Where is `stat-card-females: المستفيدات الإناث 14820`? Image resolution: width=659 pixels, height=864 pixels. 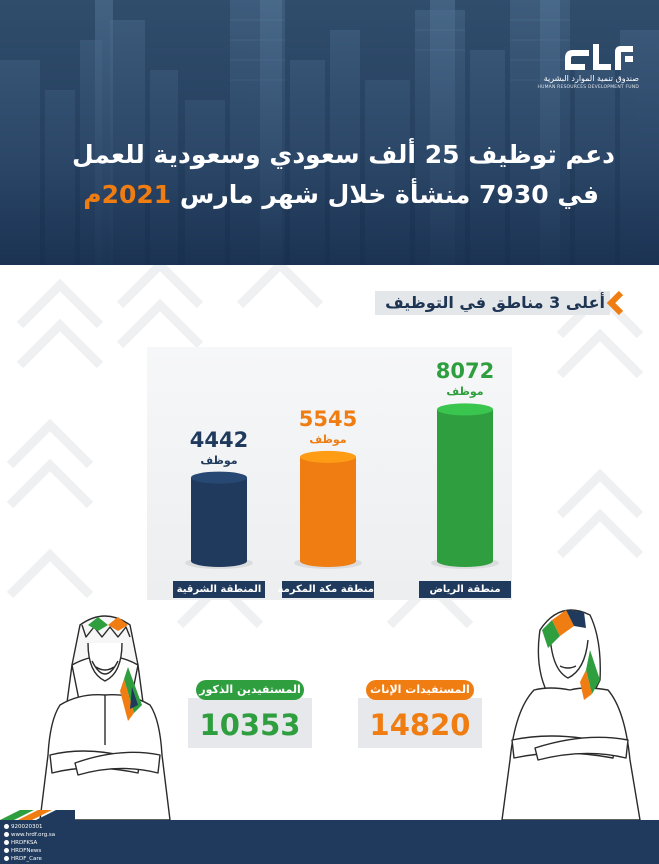
stat-card-females: المستفيدات الإناث 14820 is located at coordinates (420, 715).